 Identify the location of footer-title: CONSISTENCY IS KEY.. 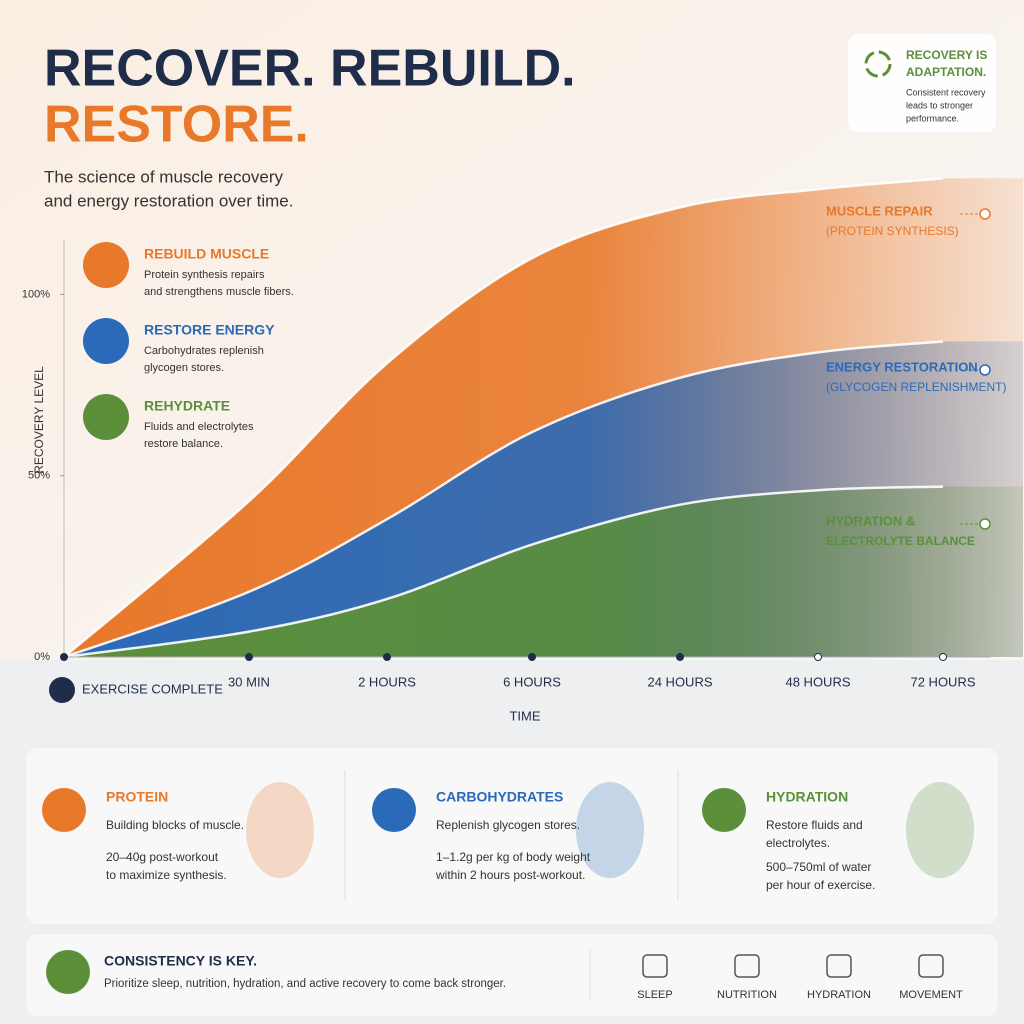
(180, 961).